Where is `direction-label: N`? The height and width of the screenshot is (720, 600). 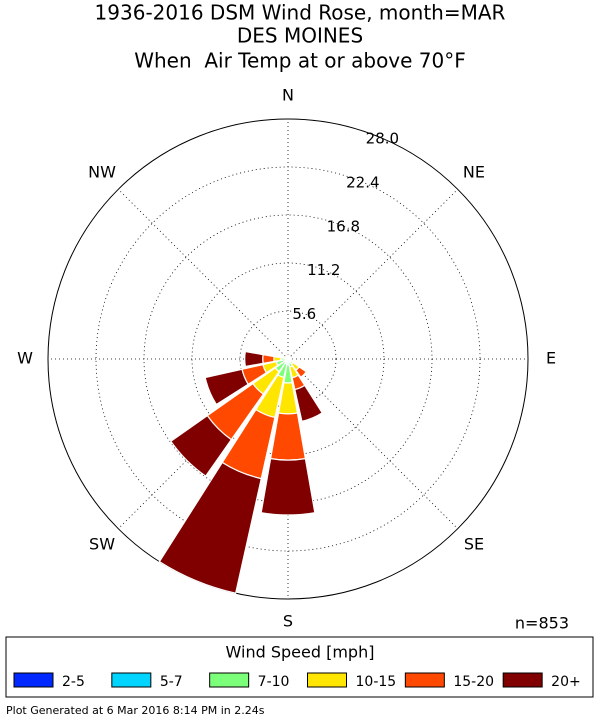
direction-label: N is located at coordinates (288, 95).